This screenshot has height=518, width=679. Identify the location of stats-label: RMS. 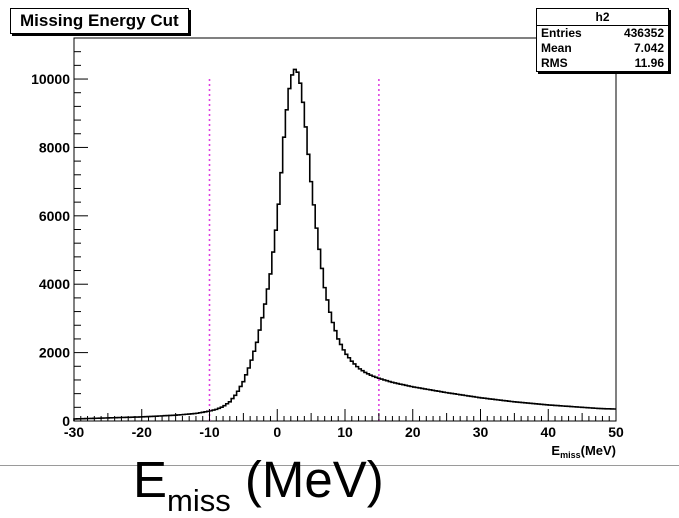
(554, 63).